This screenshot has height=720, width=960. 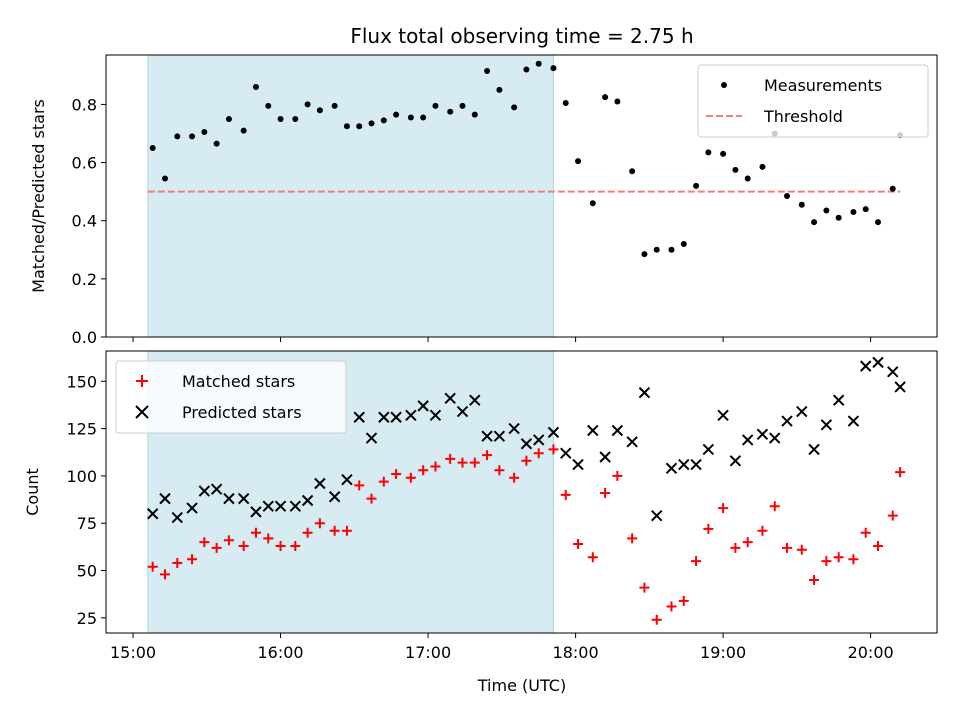 What do you see at coordinates (281, 652) in the screenshot?
I see `x-tick-label: 16:00` at bounding box center [281, 652].